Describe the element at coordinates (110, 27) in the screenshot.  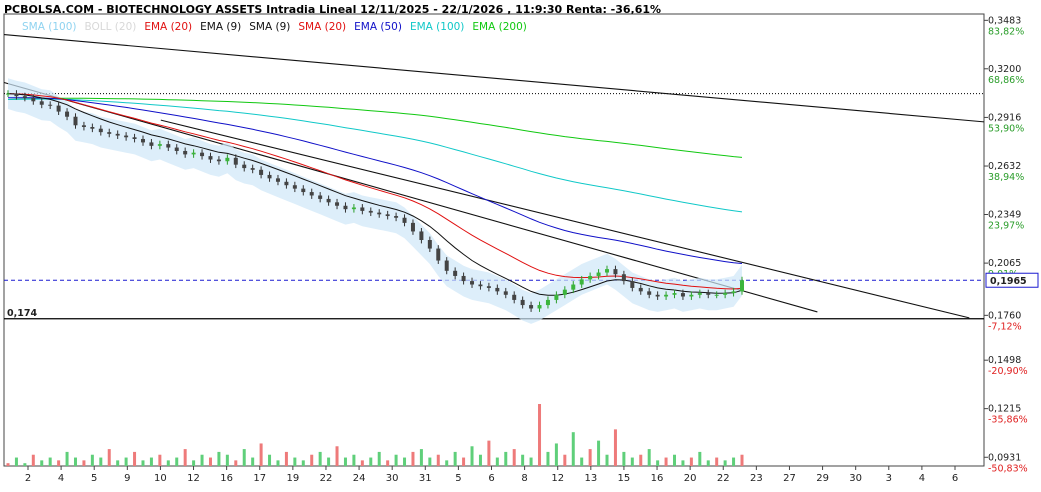
I see `legend-item-boll20: BOLL (20)` at that location.